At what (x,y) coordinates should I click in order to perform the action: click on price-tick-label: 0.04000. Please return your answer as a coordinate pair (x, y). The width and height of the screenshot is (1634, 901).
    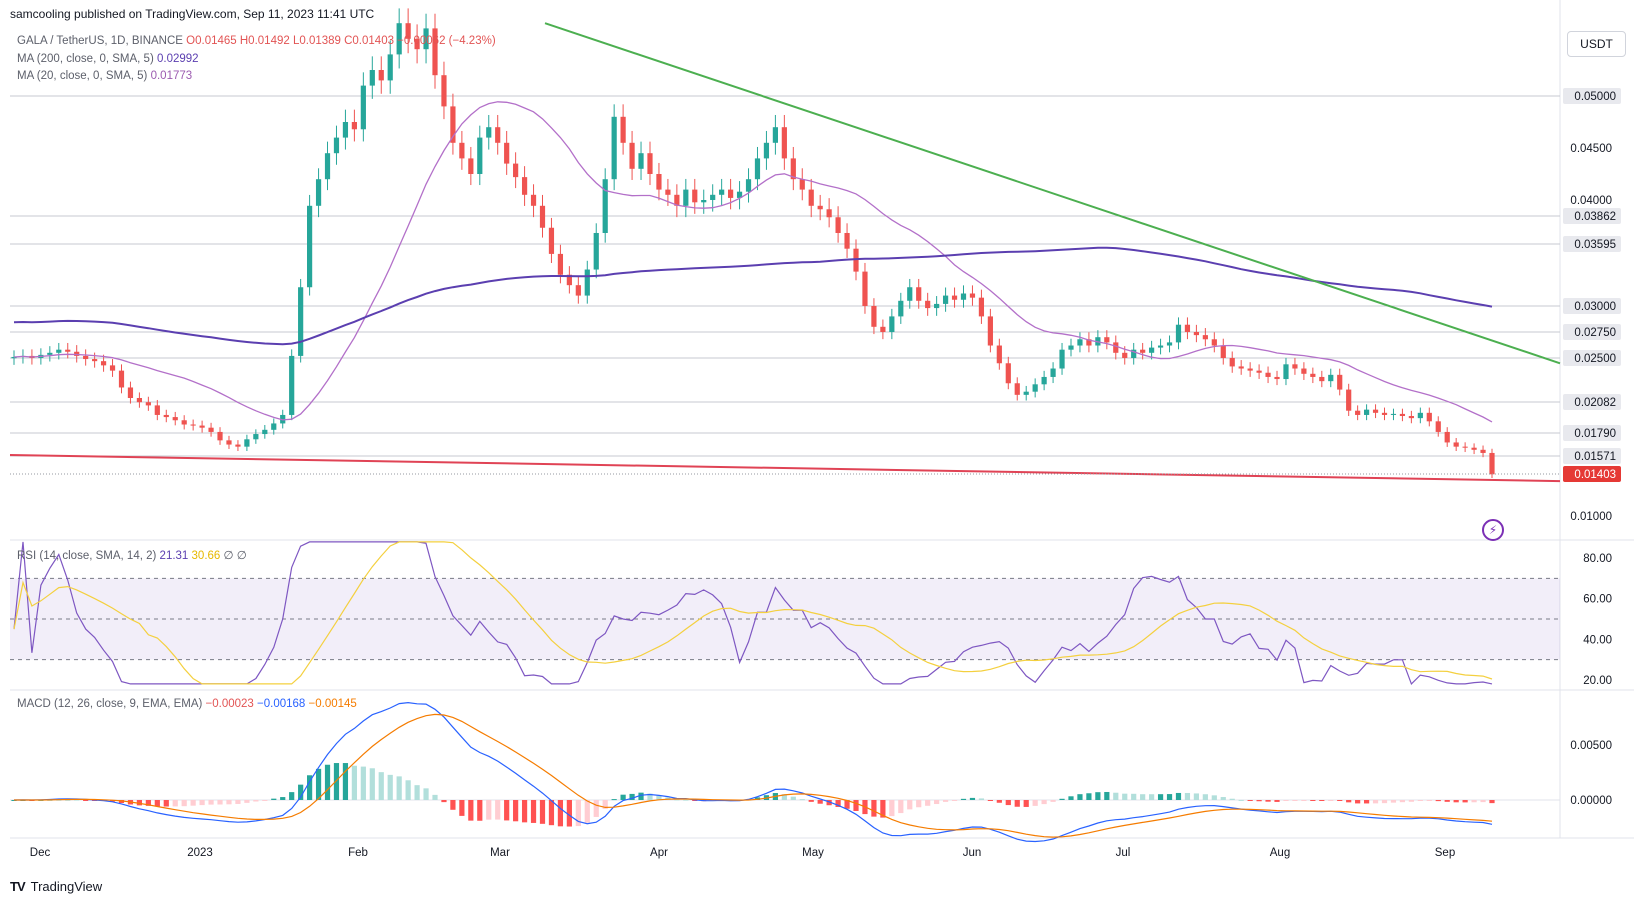
    Looking at the image, I should click on (1591, 201).